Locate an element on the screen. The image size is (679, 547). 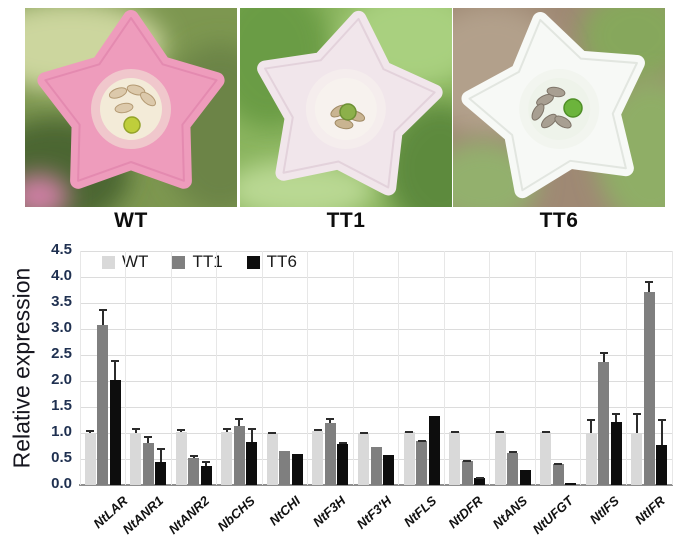
x-axis-line is located at coordinates (376, 485).